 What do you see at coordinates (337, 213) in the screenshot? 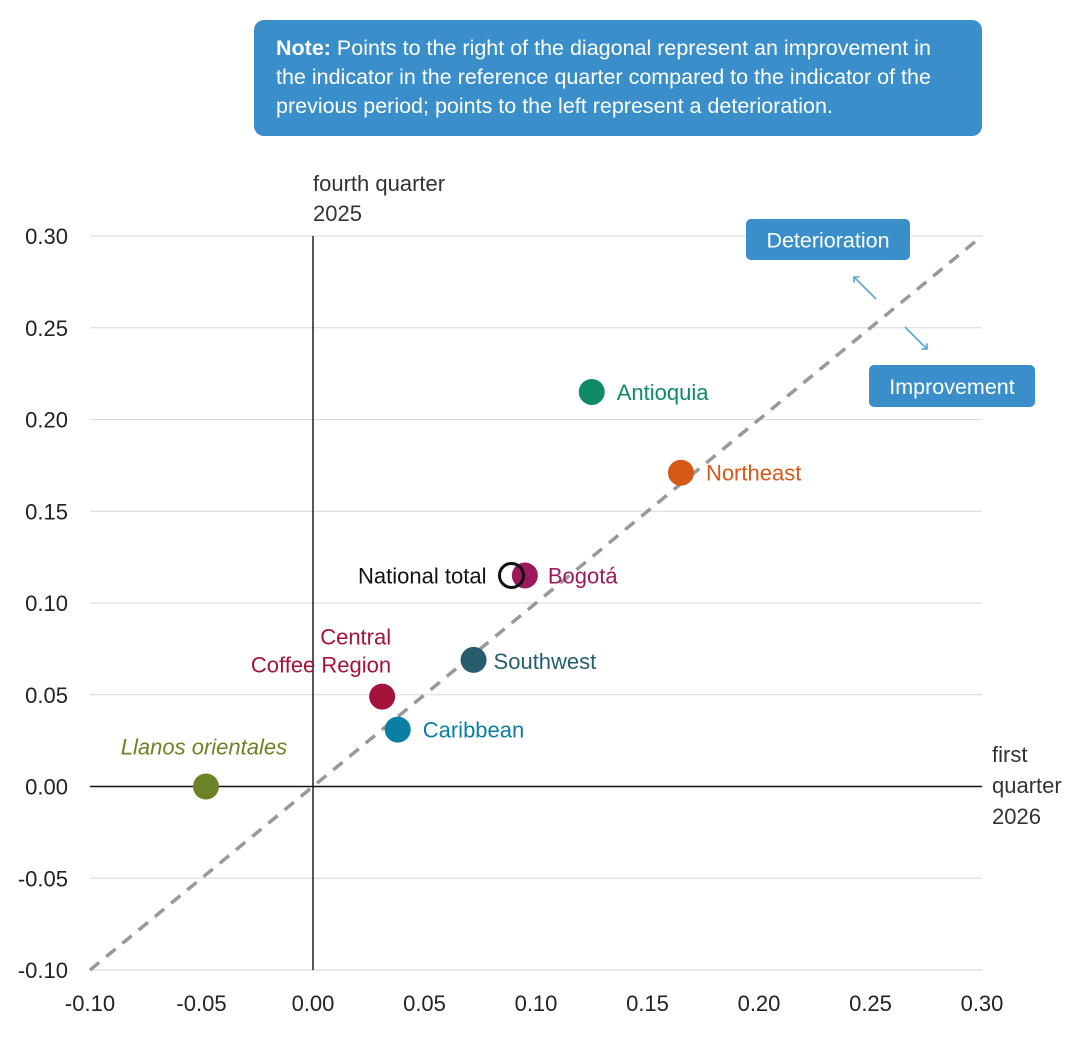
I see `y-axis-title-line: 2025` at bounding box center [337, 213].